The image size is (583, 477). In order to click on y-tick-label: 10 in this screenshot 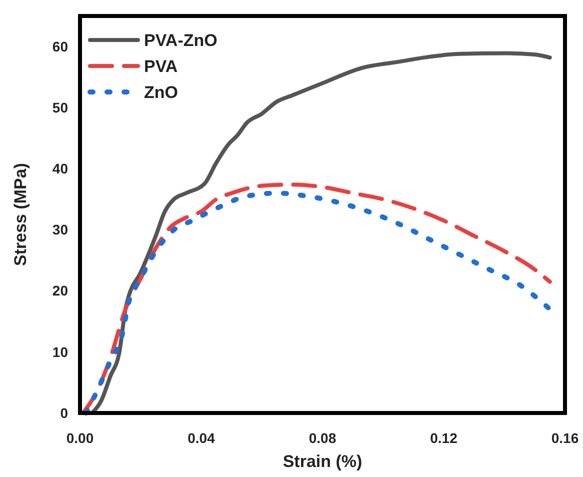, I will do `click(60, 352)`.